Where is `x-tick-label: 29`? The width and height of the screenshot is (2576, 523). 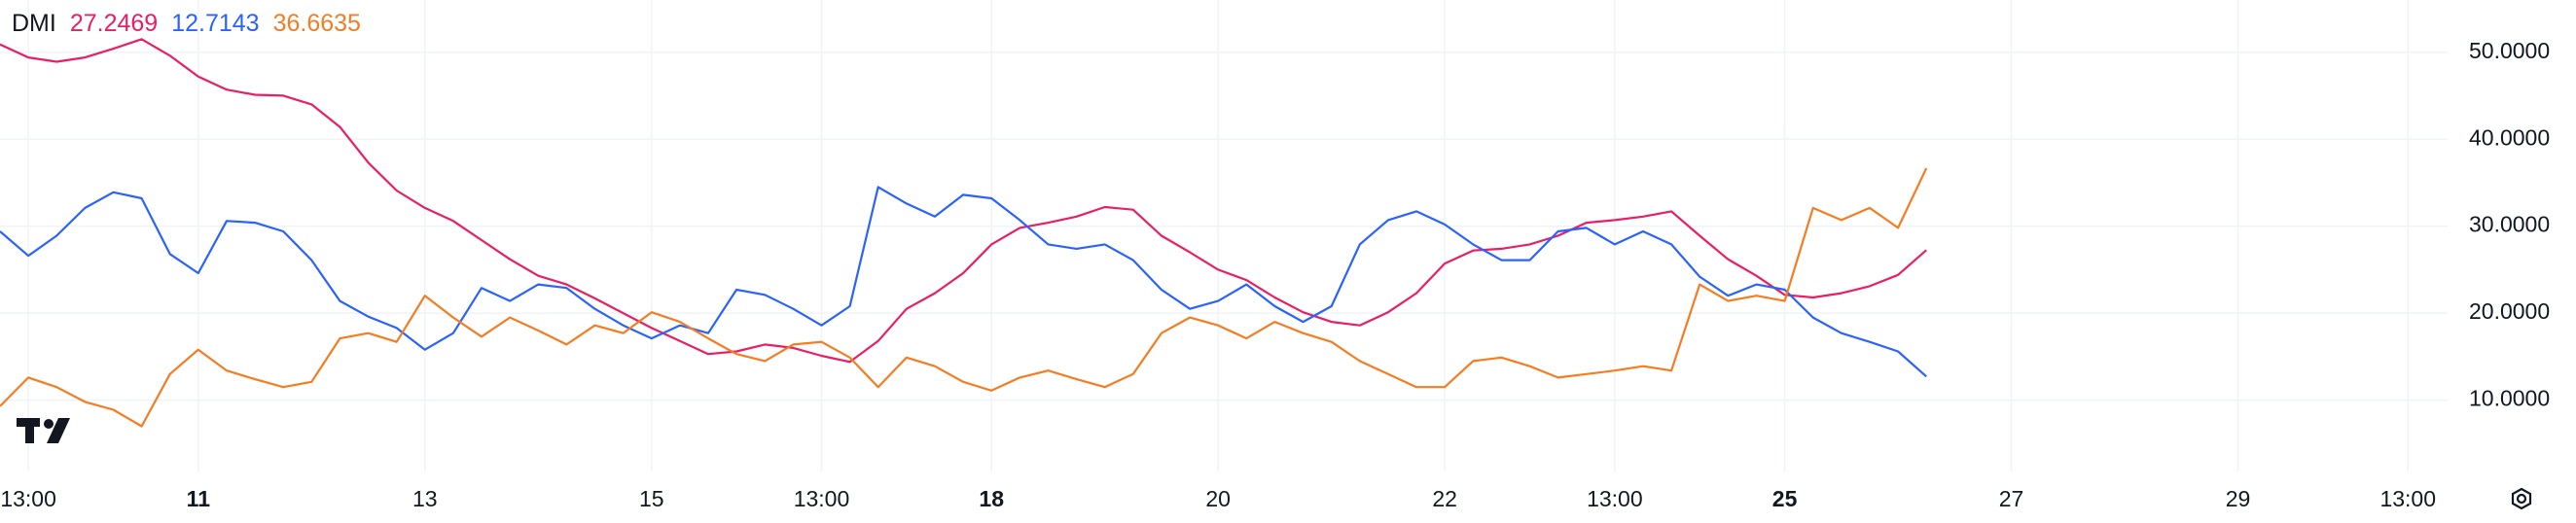
x-tick-label: 29 is located at coordinates (2238, 498).